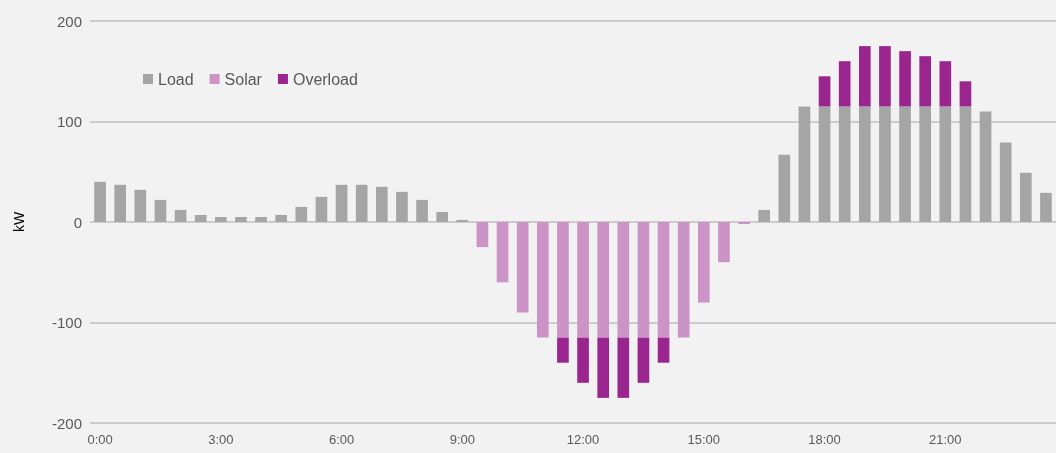 This screenshot has width=1056, height=453. Describe the element at coordinates (221, 439) in the screenshot. I see `x-tick-label: 3:00` at that location.